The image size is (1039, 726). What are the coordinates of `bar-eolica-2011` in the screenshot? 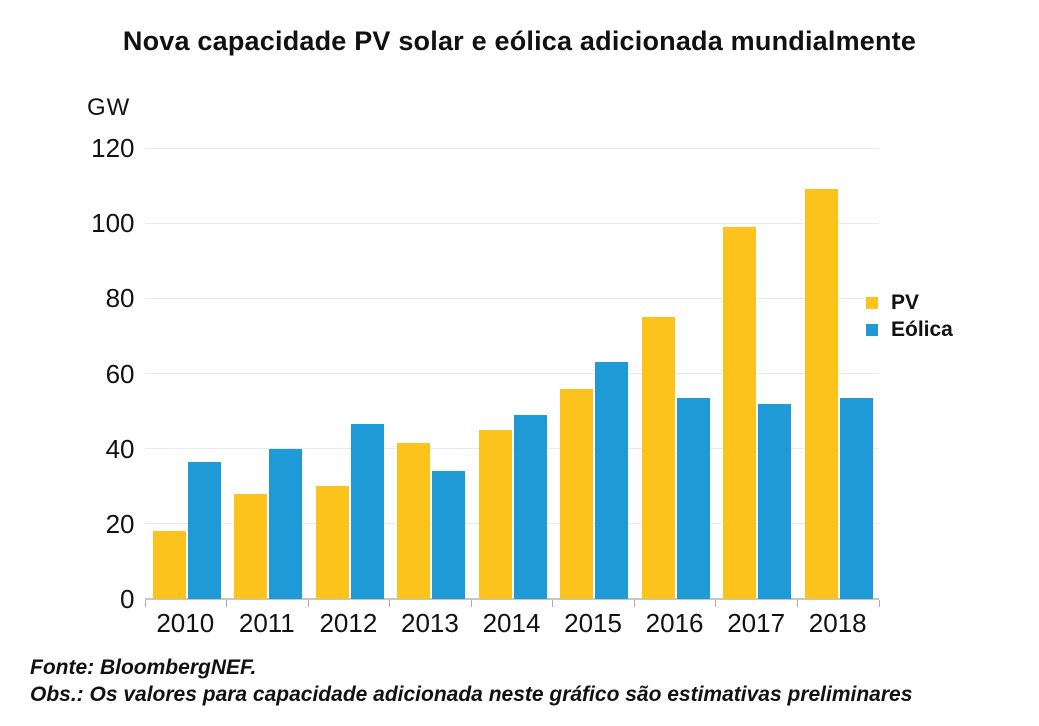 It's located at (286, 523).